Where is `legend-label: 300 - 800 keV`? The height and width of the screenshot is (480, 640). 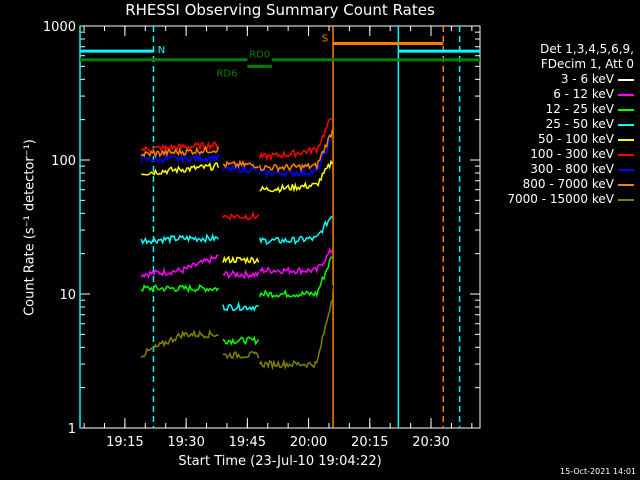
legend-label: 300 - 800 keV is located at coordinates (572, 169).